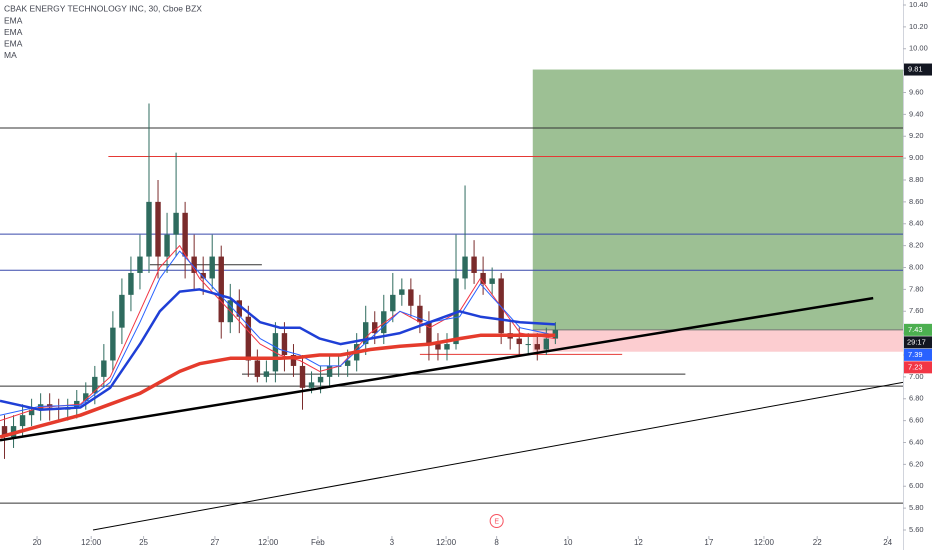 The height and width of the screenshot is (550, 932). What do you see at coordinates (916, 441) in the screenshot?
I see `y-tick-label: 6.40` at bounding box center [916, 441].